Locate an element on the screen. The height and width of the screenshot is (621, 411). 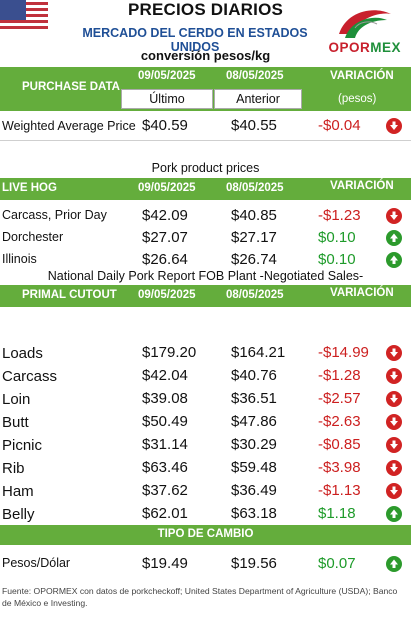
row-previous-value: $47.86 is located at coordinates (254, 421).